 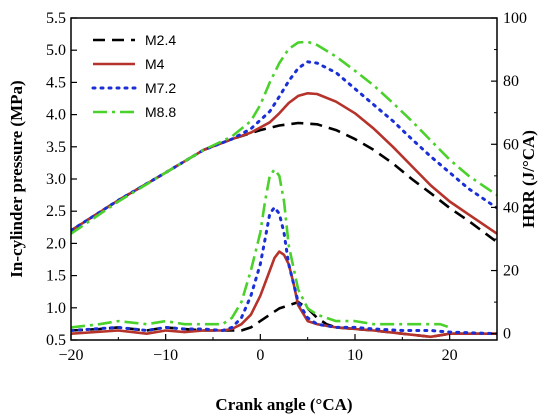 I want to click on y-left-tick-label: 4.5, so click(x=56, y=82).